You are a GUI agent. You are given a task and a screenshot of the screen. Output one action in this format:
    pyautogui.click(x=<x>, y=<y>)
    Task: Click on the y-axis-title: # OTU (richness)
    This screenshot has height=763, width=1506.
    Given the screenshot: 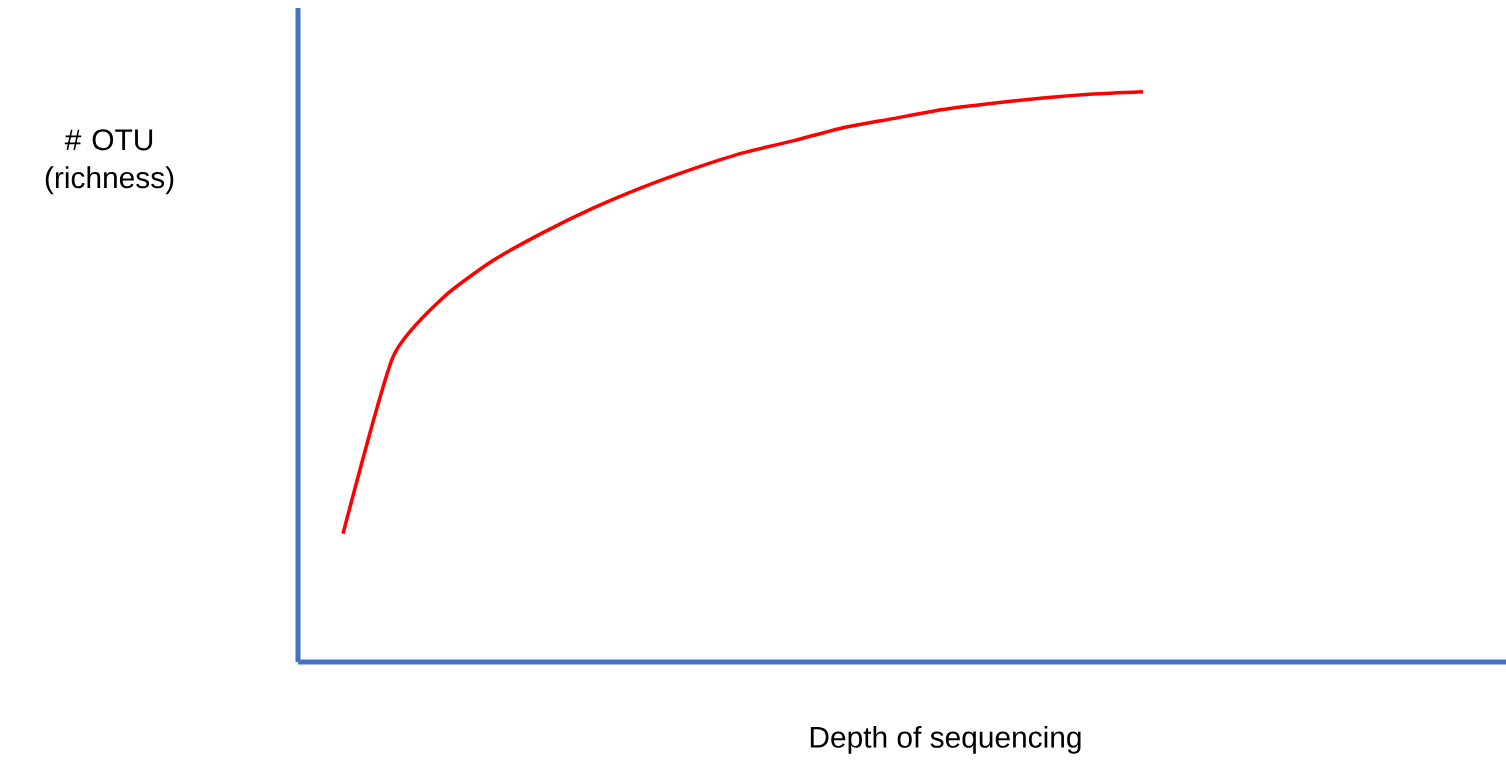 What is the action you would take?
    pyautogui.click(x=109, y=162)
    